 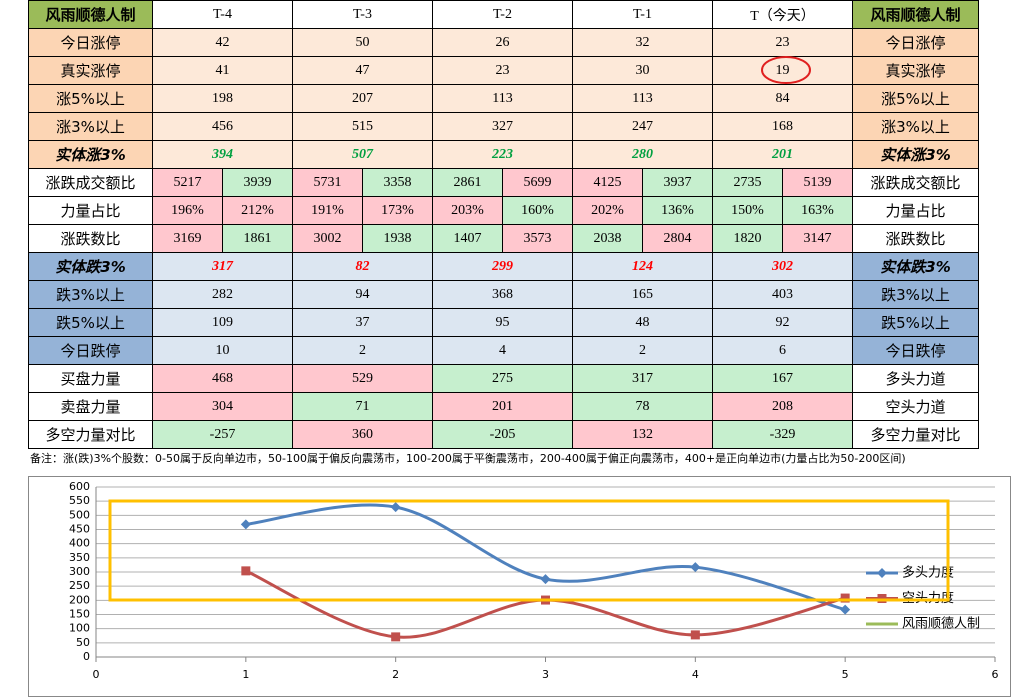 What do you see at coordinates (187, 238) in the screenshot?
I see `cell: 3169` at bounding box center [187, 238].